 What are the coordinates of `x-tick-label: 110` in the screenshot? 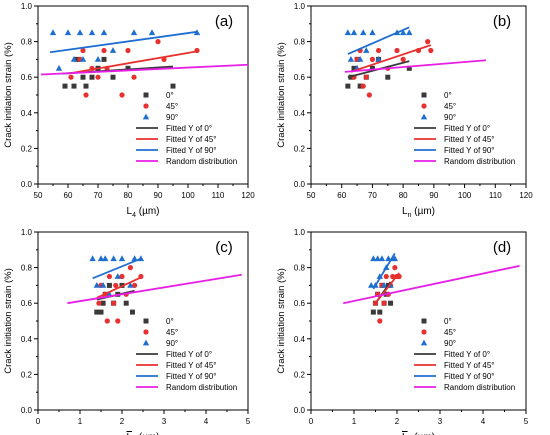 It's located at (218, 195).